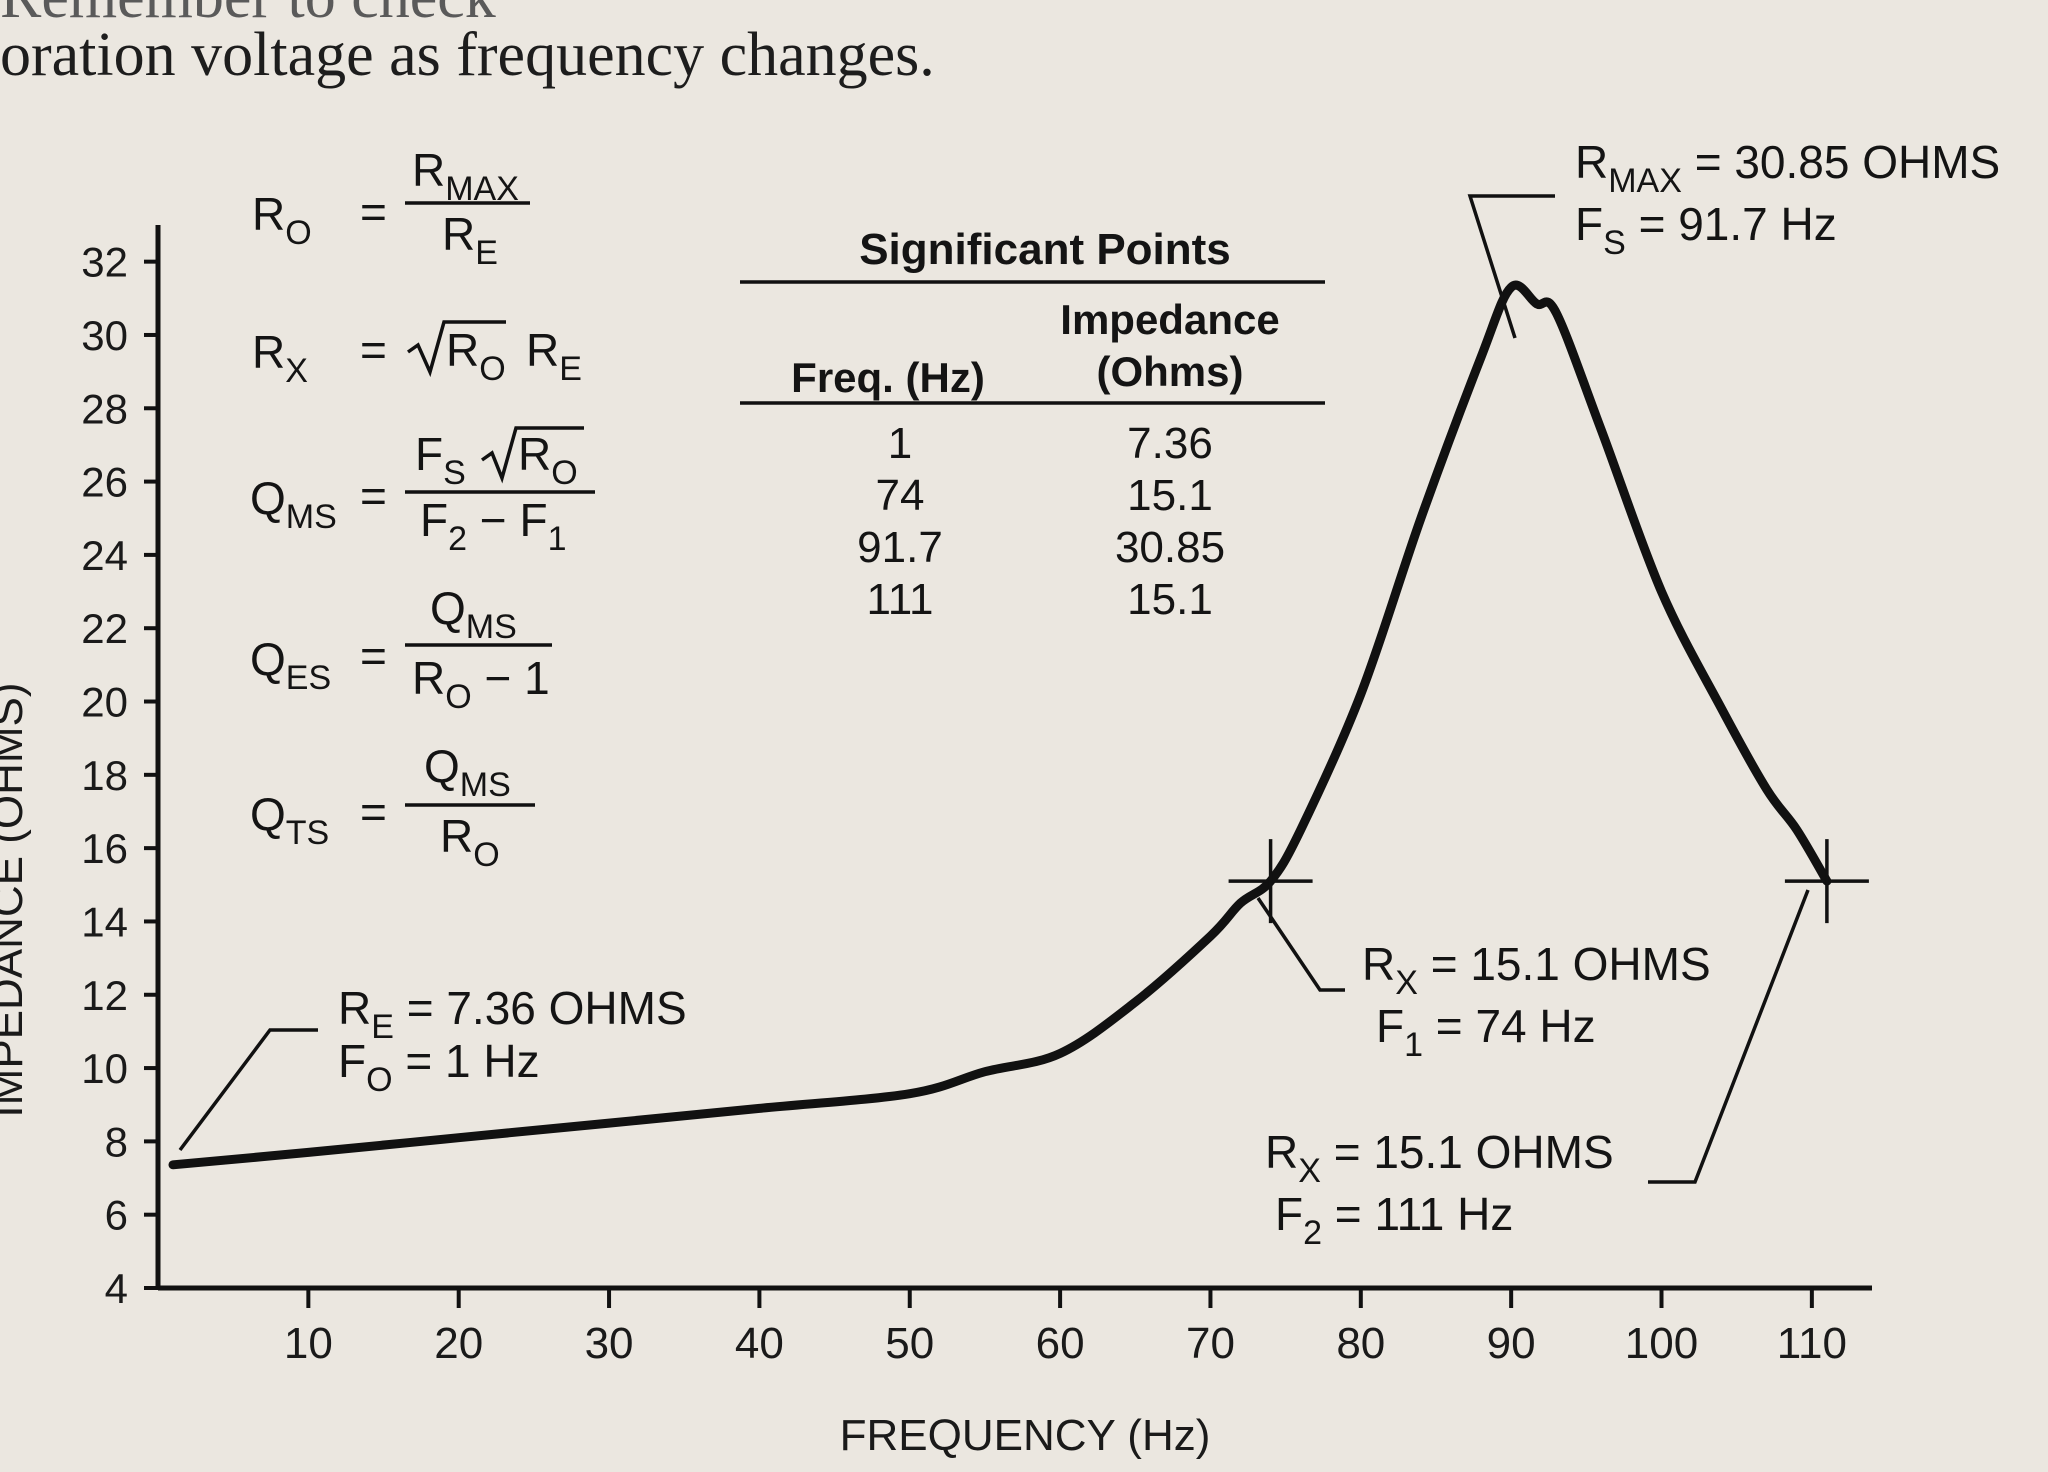 Image resolution: width=2048 pixels, height=1472 pixels. What do you see at coordinates (104, 995) in the screenshot?
I see `y-tick-label-12: 12` at bounding box center [104, 995].